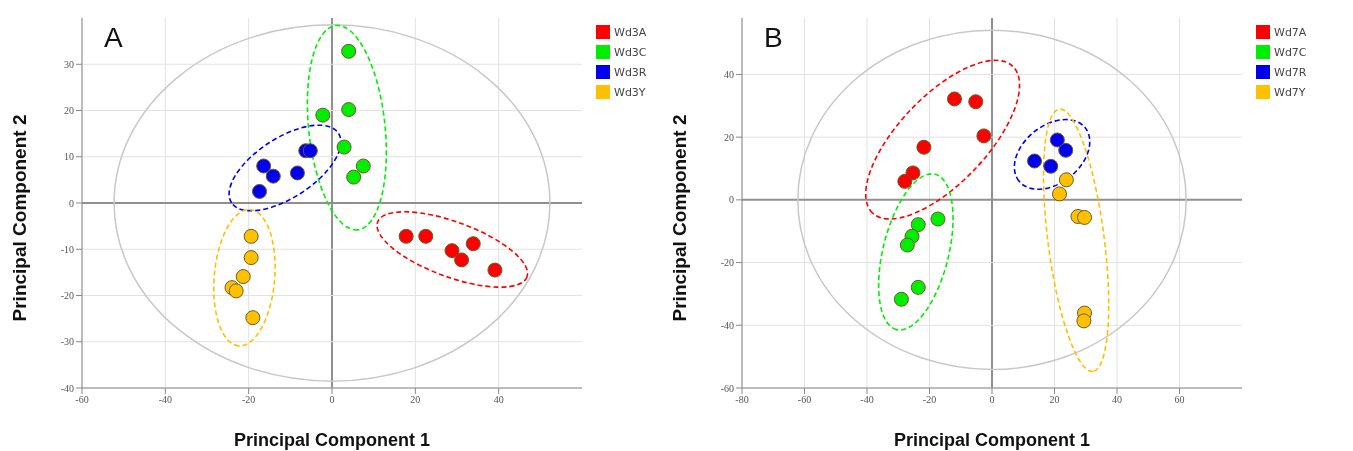 This screenshot has width=1353, height=451. What do you see at coordinates (1290, 72) in the screenshot?
I see `legend-label: Wd7R` at bounding box center [1290, 72].